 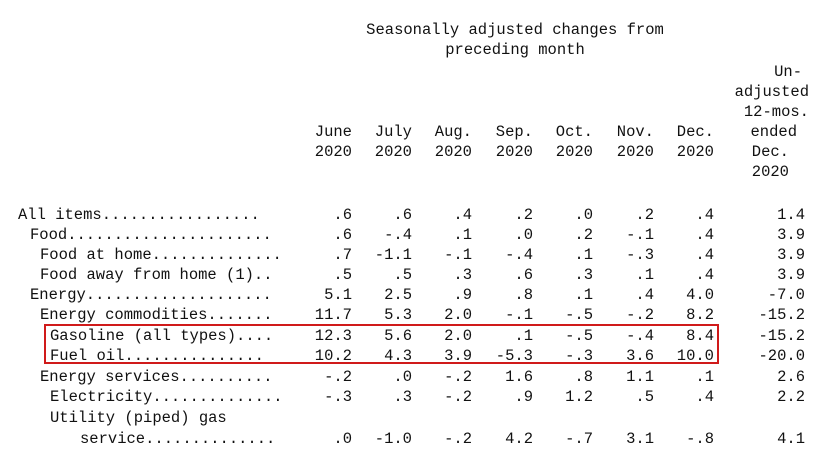 I want to click on unadjusted-cell: 2.6, so click(x=791, y=377).